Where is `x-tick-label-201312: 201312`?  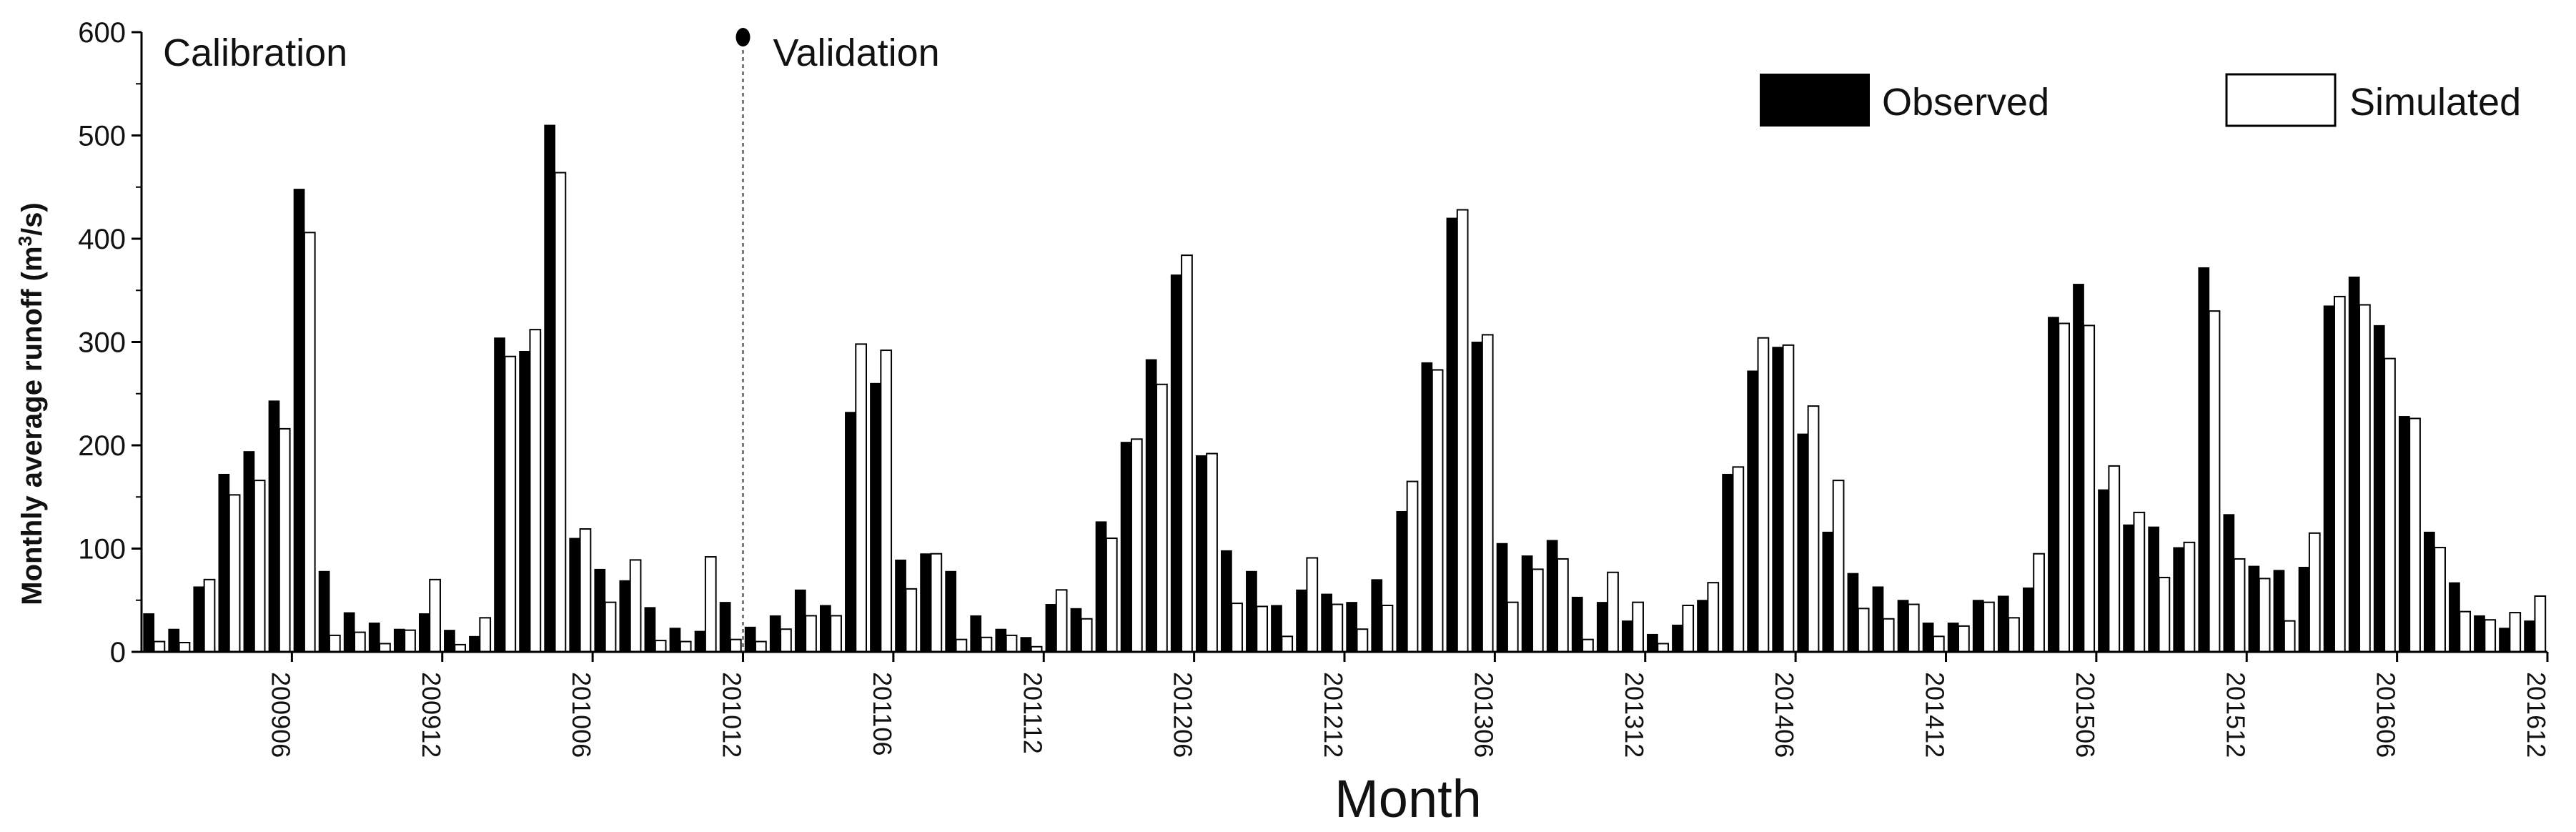 x-tick-label-201312: 201312 is located at coordinates (1634, 715).